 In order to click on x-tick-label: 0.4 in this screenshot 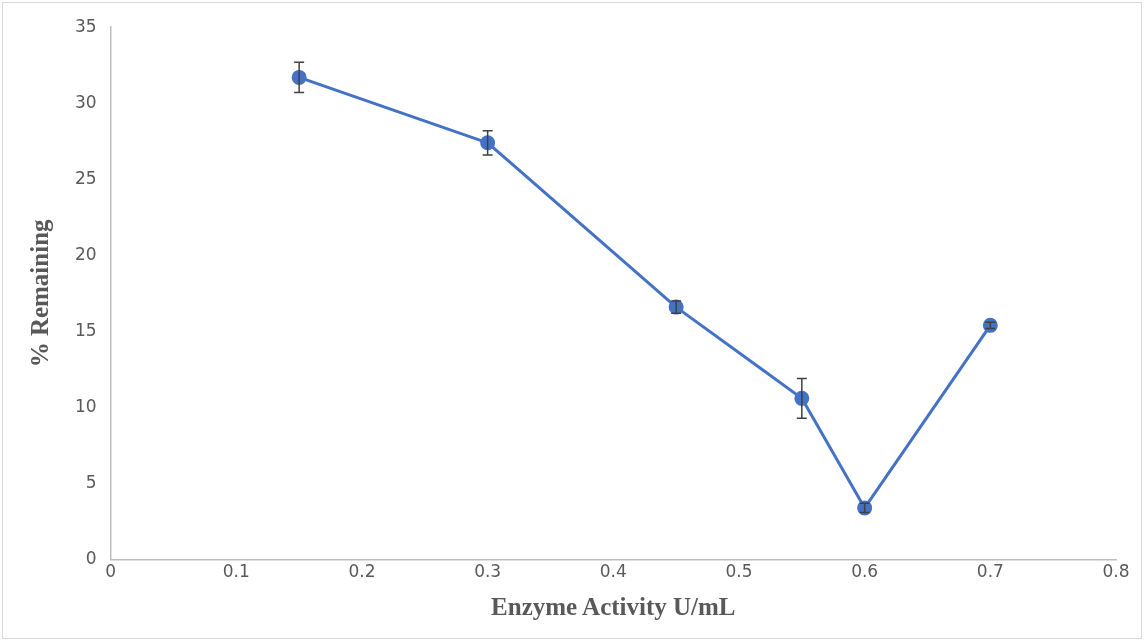, I will do `click(613, 571)`.